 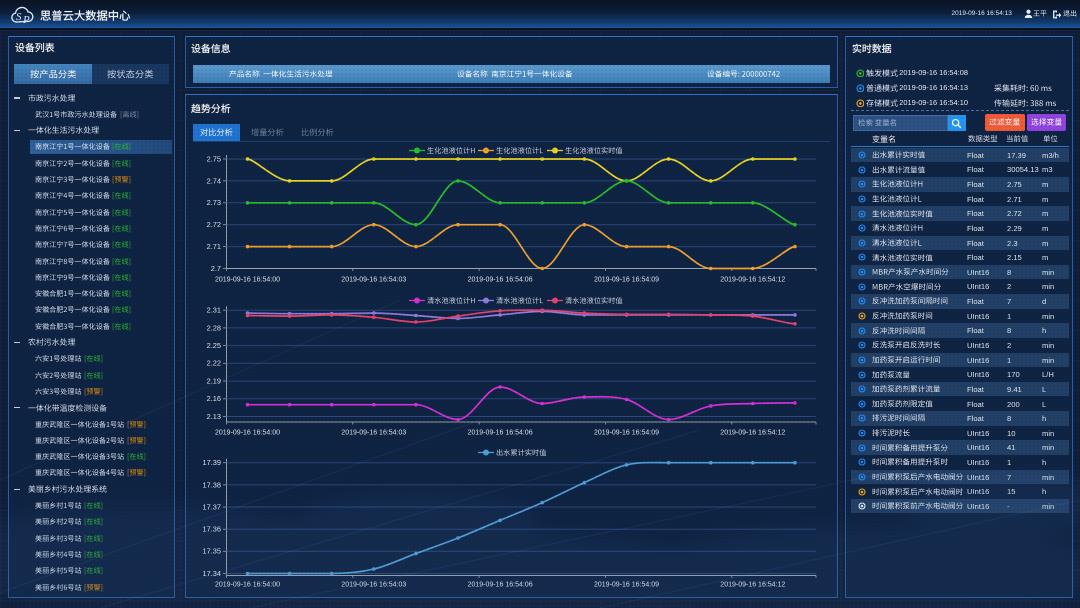 What do you see at coordinates (212, 529) in the screenshot?
I see `svg-text: 17.36` at bounding box center [212, 529].